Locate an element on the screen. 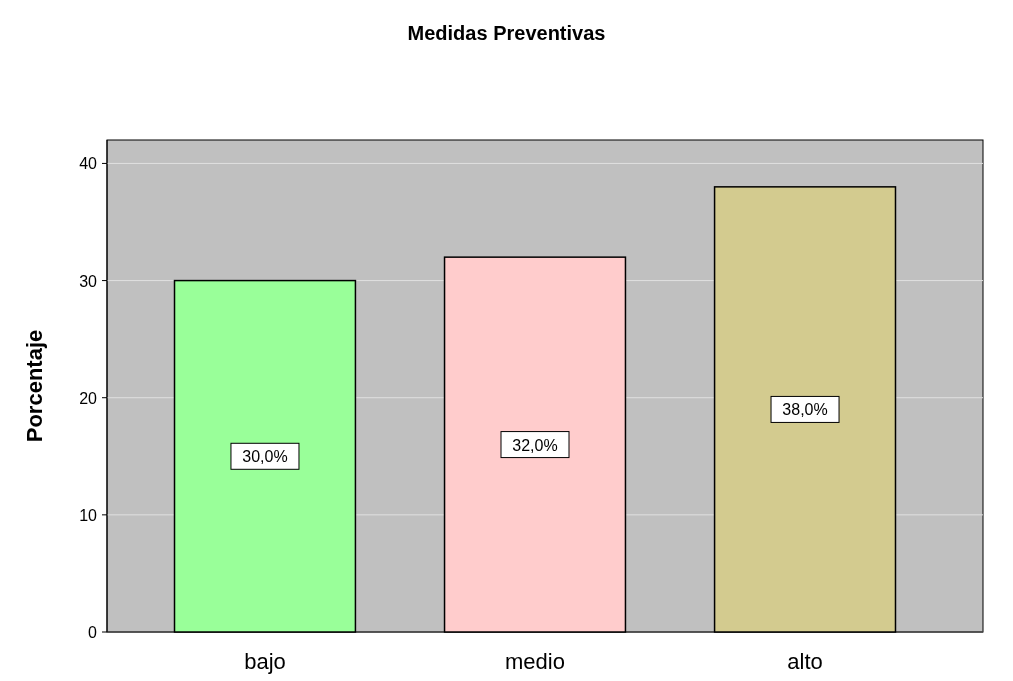  data-label: 38,0% is located at coordinates (805, 410).